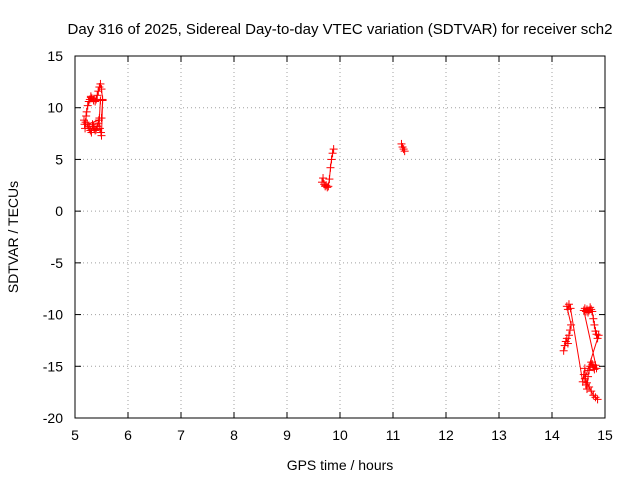  I want to click on y-tick-label: 5, so click(59, 159).